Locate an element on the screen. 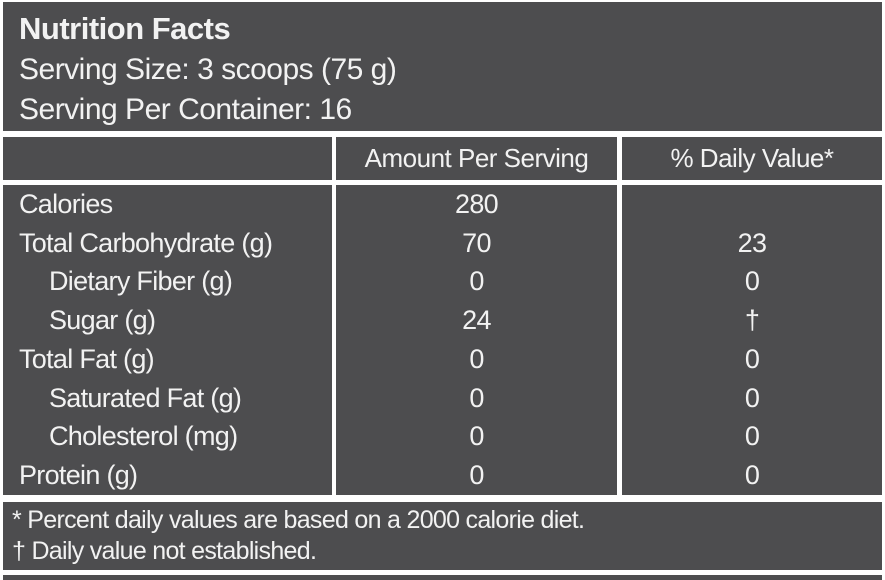  daily-value-sugar: † is located at coordinates (752, 320).